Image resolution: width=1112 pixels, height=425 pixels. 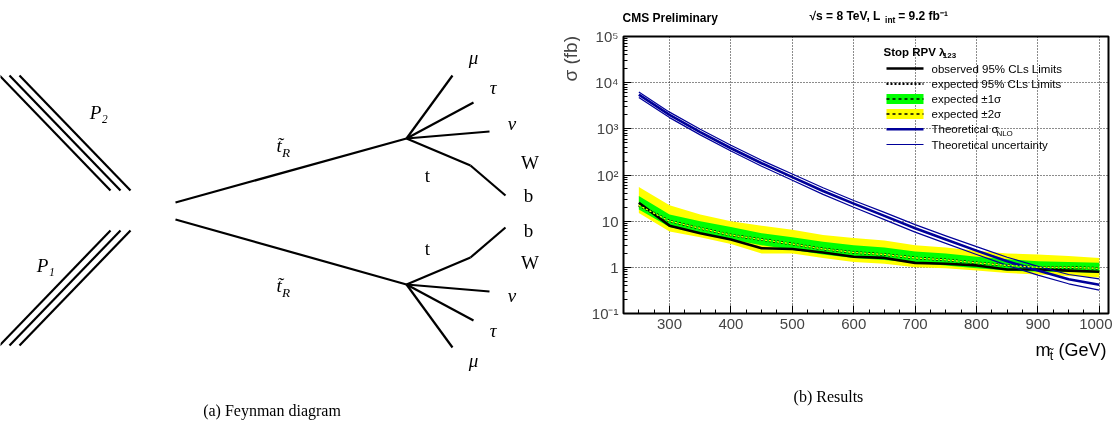 I want to click on legend-label: expected ±1σ, so click(x=966, y=98).